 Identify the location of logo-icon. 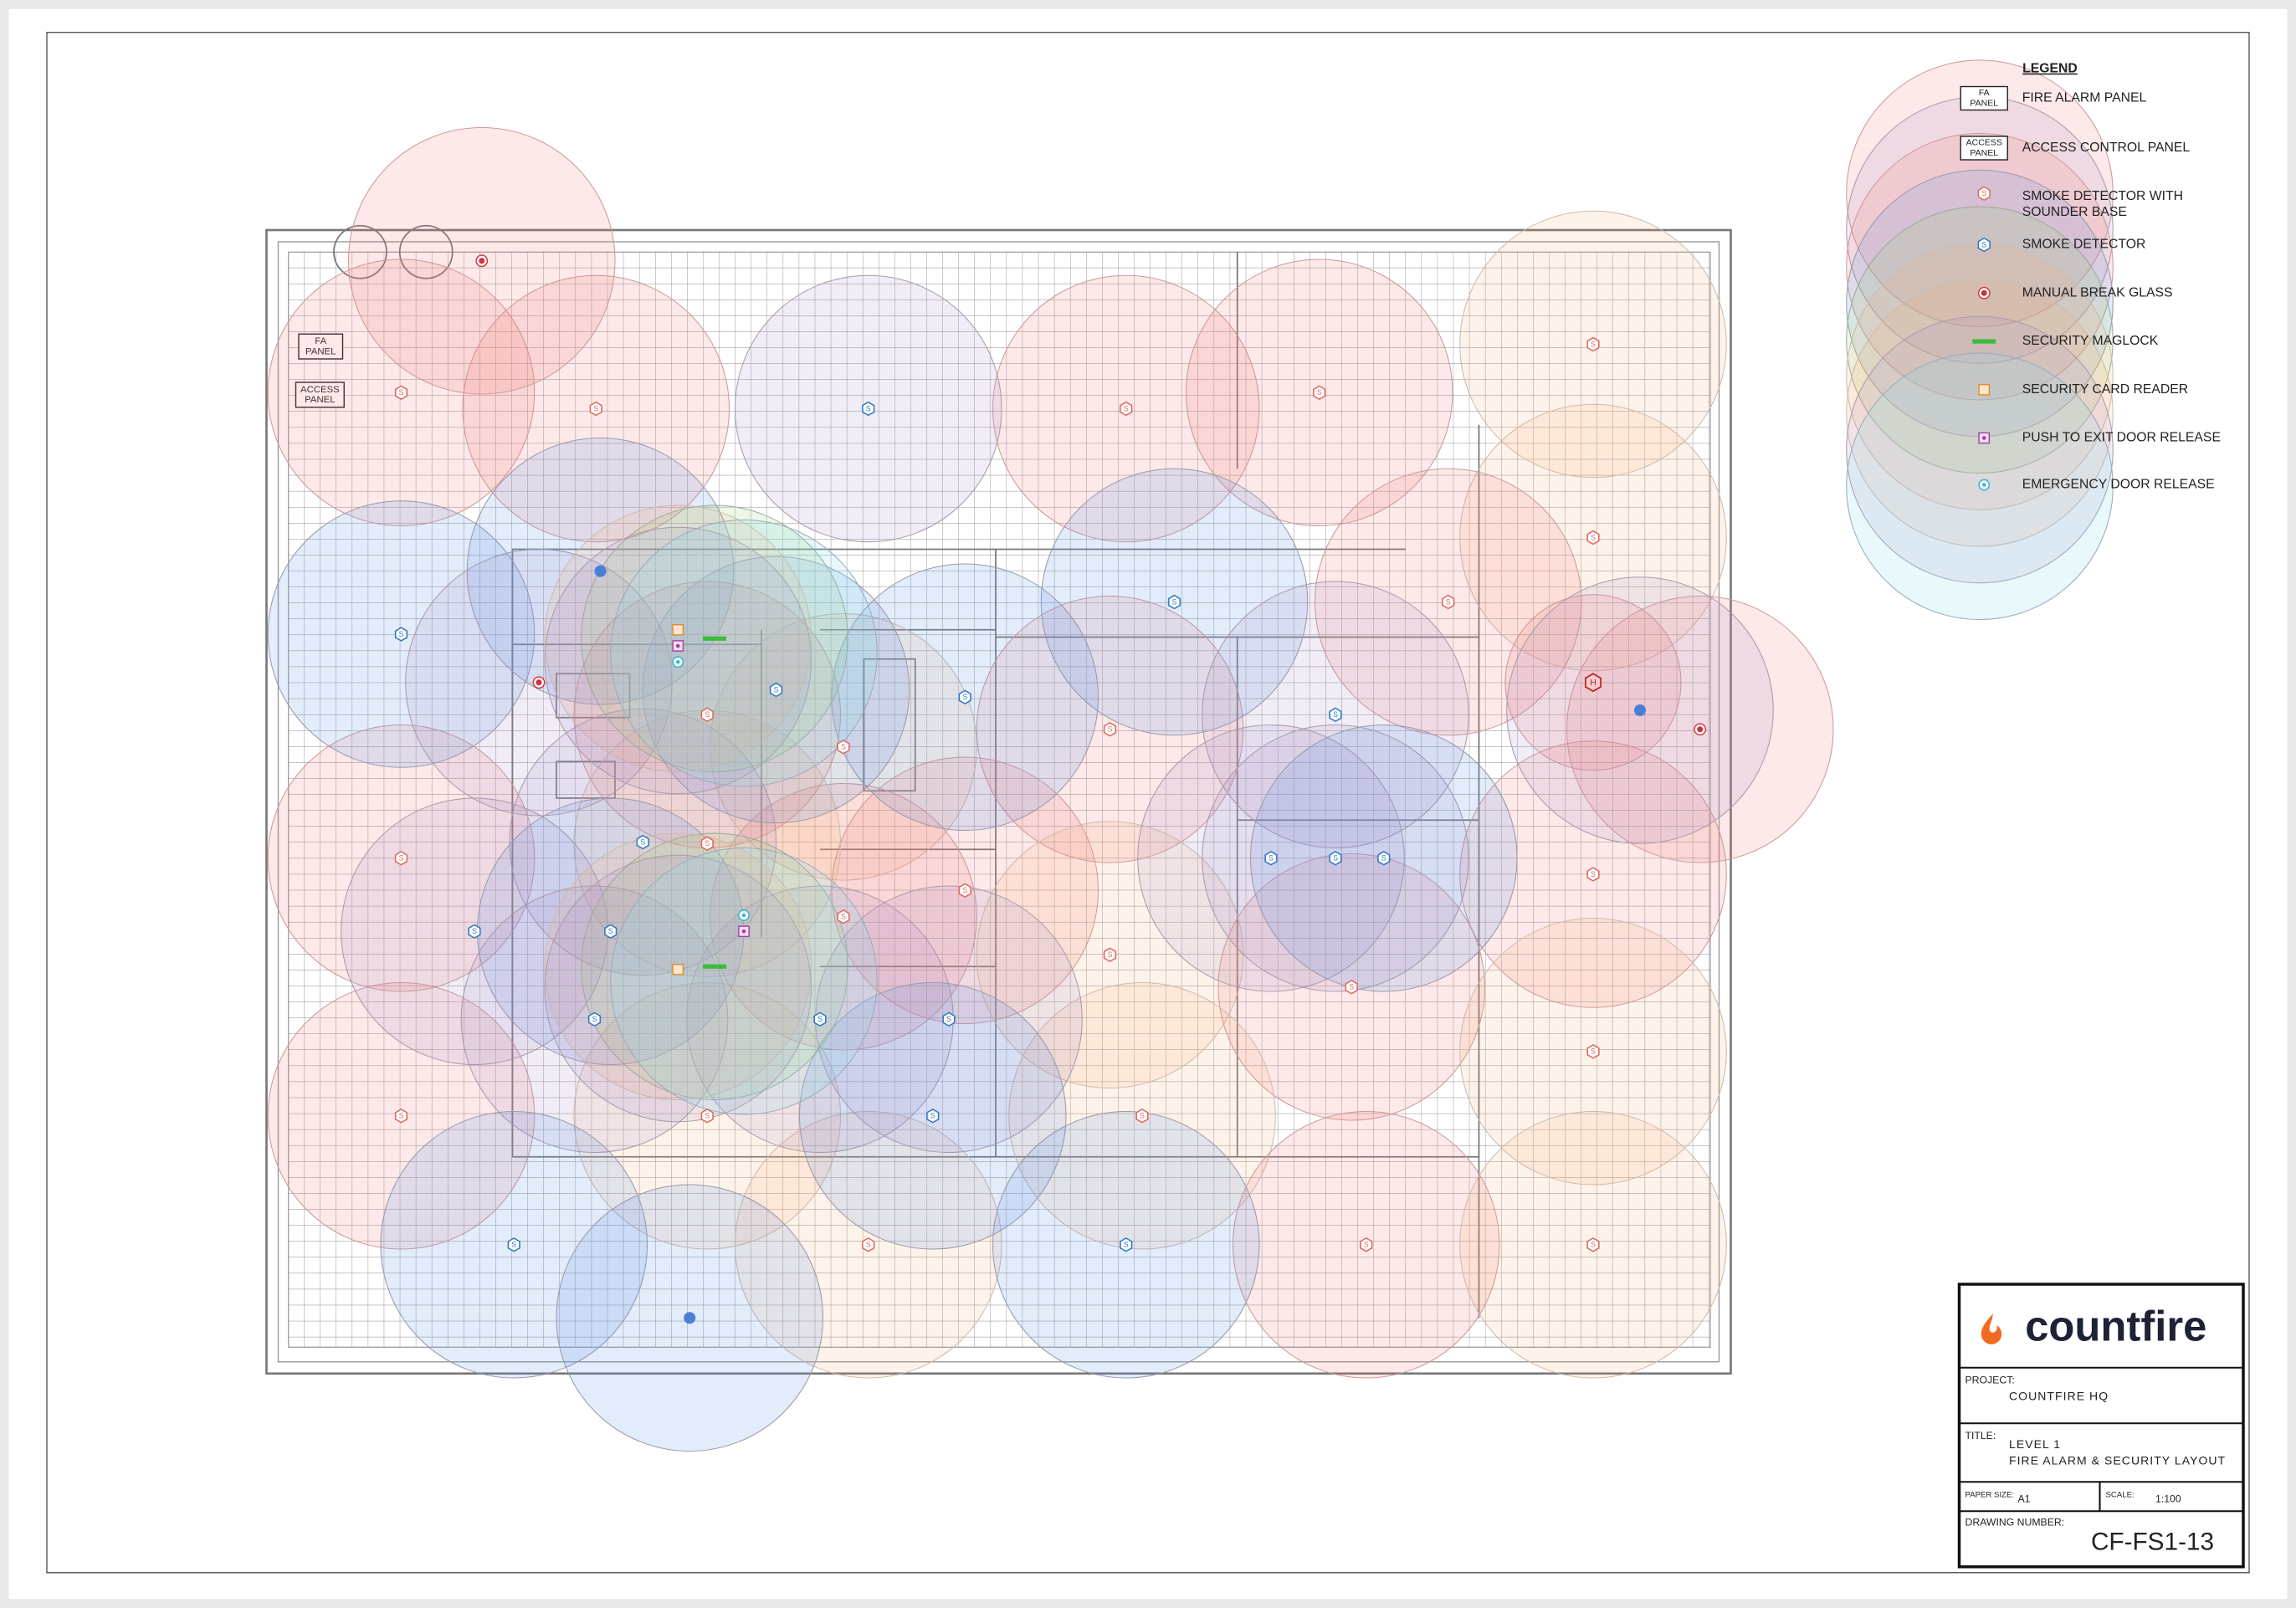
(1991, 1329).